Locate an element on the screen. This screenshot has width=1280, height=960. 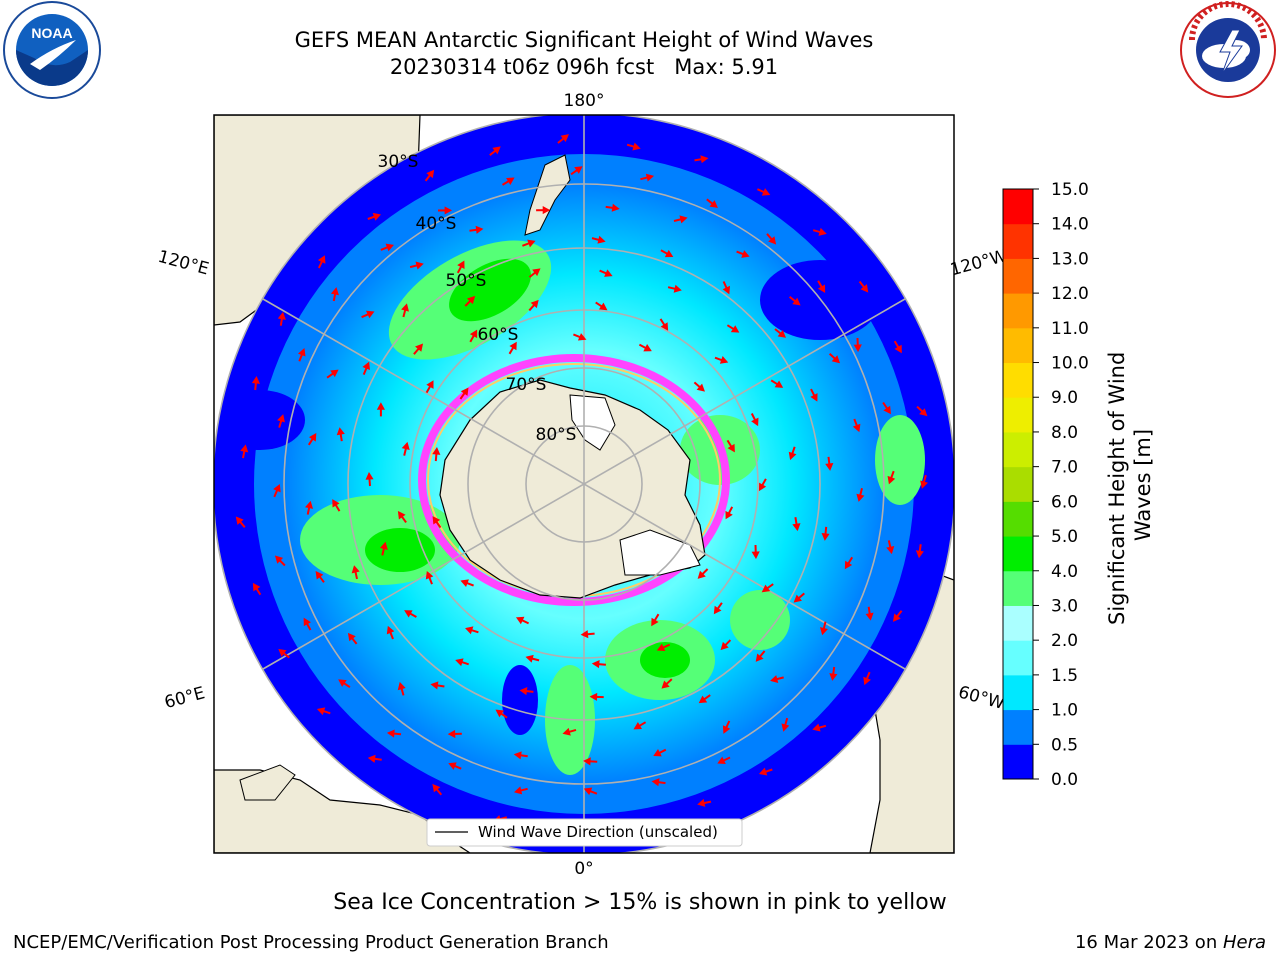
lon-label-60w: 60°W is located at coordinates (981, 698).